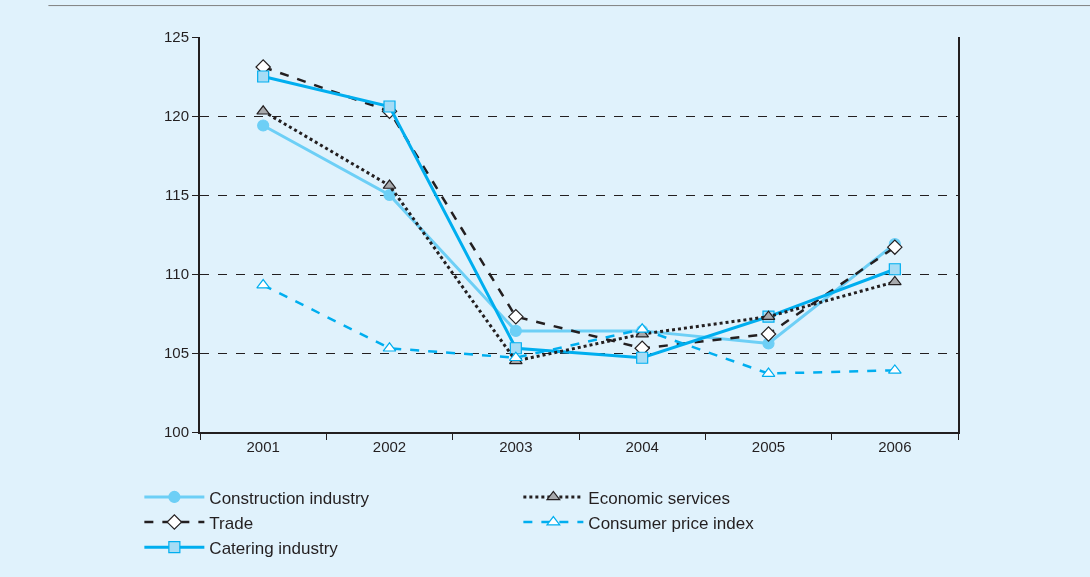 This screenshot has width=1090, height=577. Describe the element at coordinates (177, 274) in the screenshot. I see `y-tick-label: 110` at that location.